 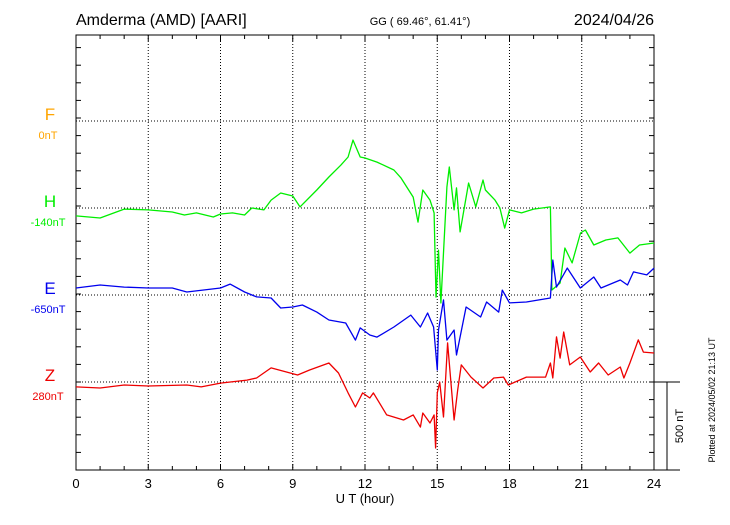 What do you see at coordinates (48, 310) in the screenshot?
I see `baseline-label-e: -650nT` at bounding box center [48, 310].